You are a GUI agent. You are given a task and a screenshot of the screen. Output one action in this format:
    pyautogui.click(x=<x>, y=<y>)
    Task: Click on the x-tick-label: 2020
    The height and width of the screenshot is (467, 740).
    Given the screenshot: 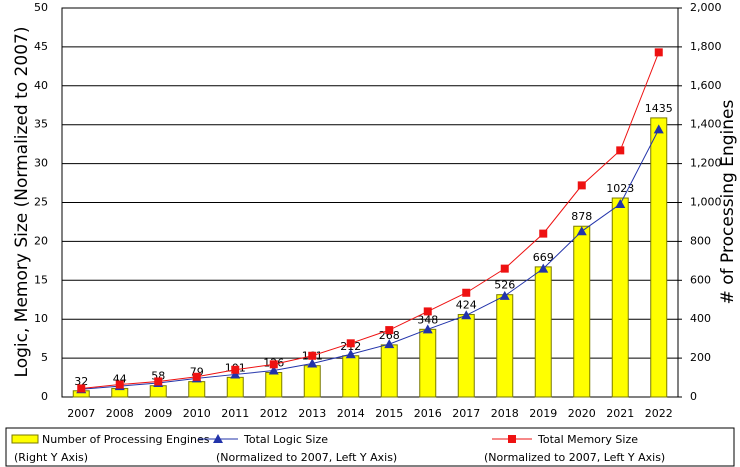 What is the action you would take?
    pyautogui.click(x=582, y=413)
    